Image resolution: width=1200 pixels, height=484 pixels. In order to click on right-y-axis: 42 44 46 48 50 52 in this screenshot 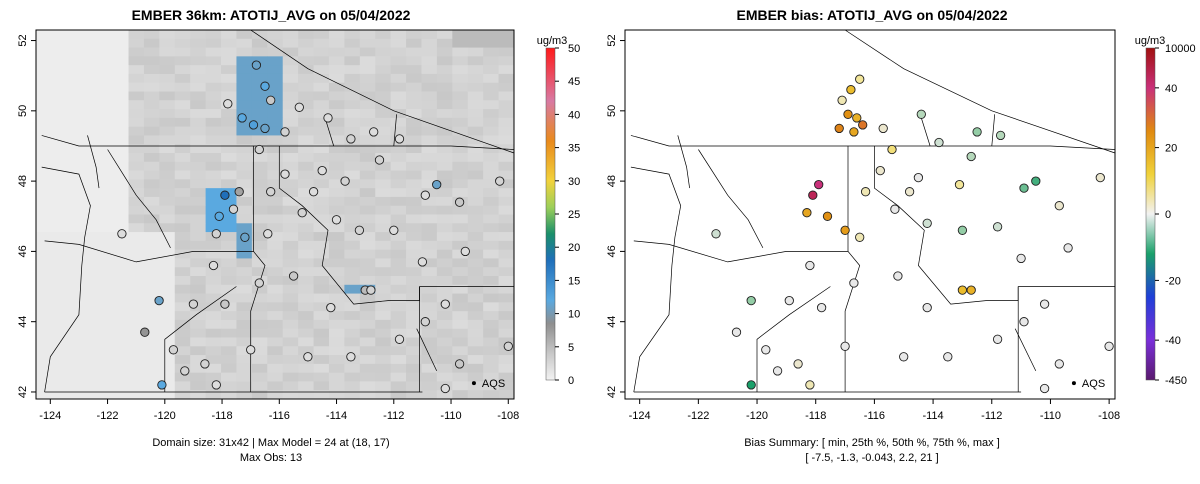, I will do `click(615, 216)`.